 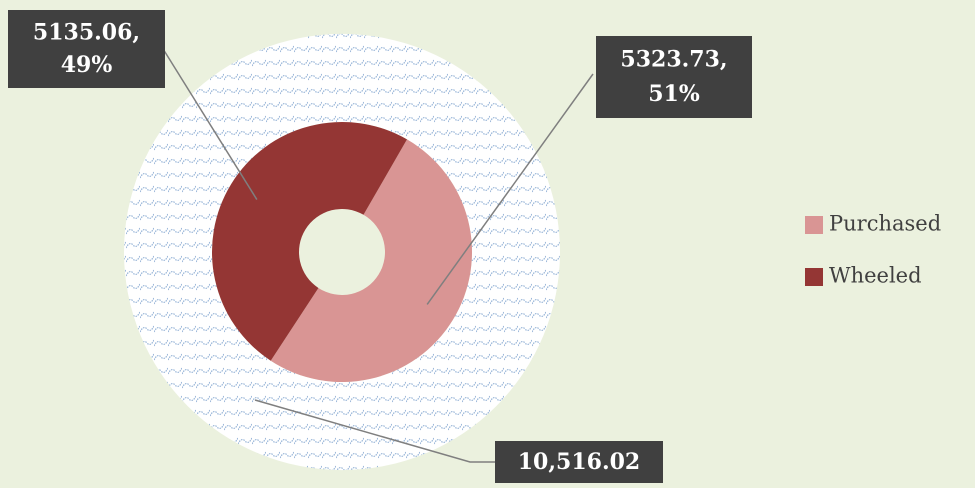 What do you see at coordinates (674, 94) in the screenshot?
I see `percent-label: 51%` at bounding box center [674, 94].